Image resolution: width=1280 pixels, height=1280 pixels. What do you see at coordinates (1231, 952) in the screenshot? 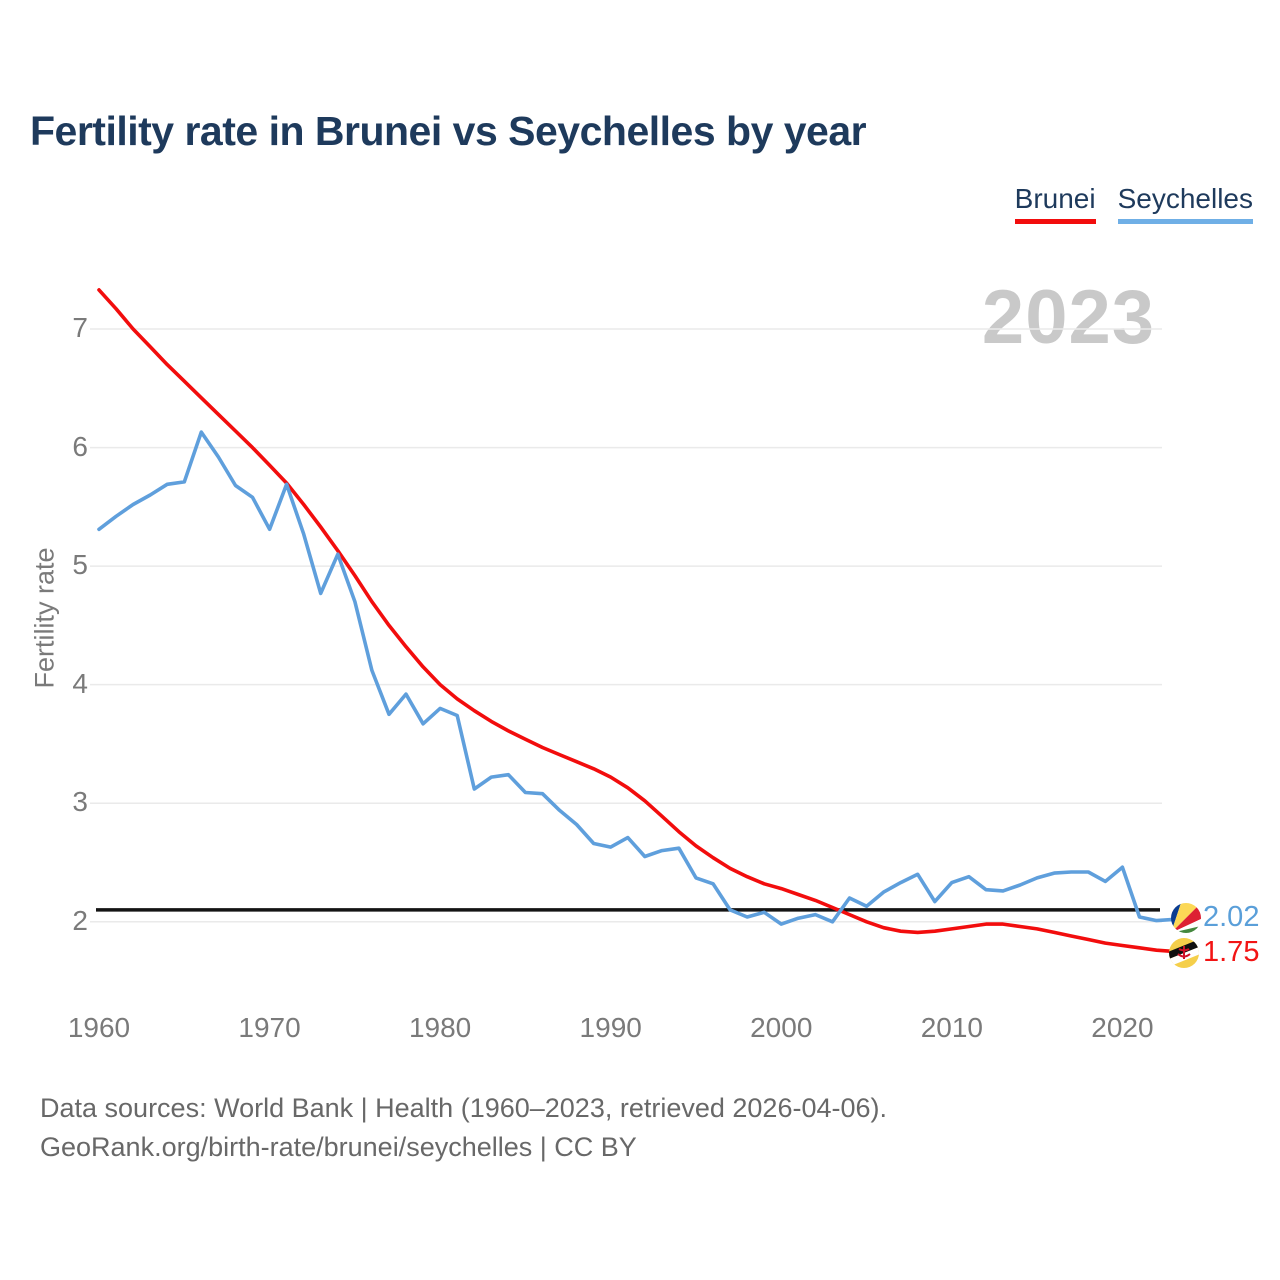
I see `brunei-end-value: 1.75` at bounding box center [1231, 952].